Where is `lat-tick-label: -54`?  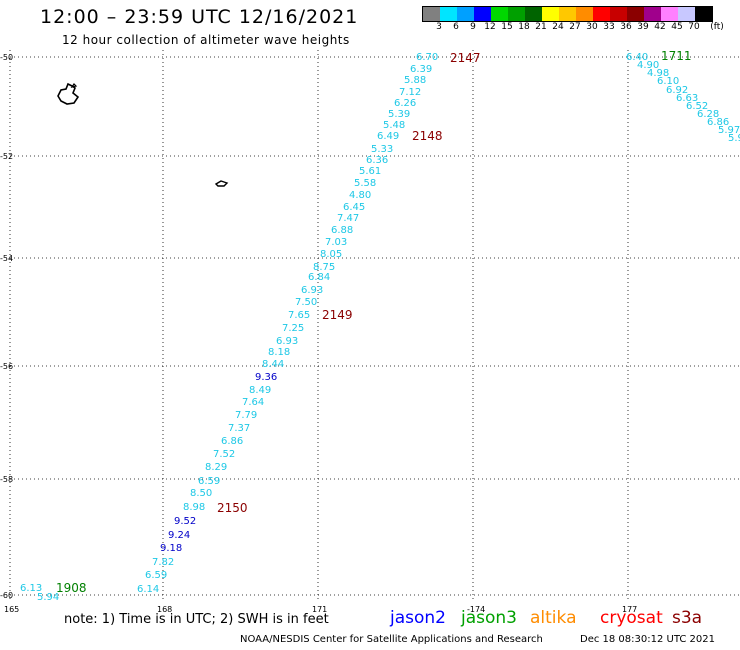 lat-tick-label: -54 is located at coordinates (6, 258).